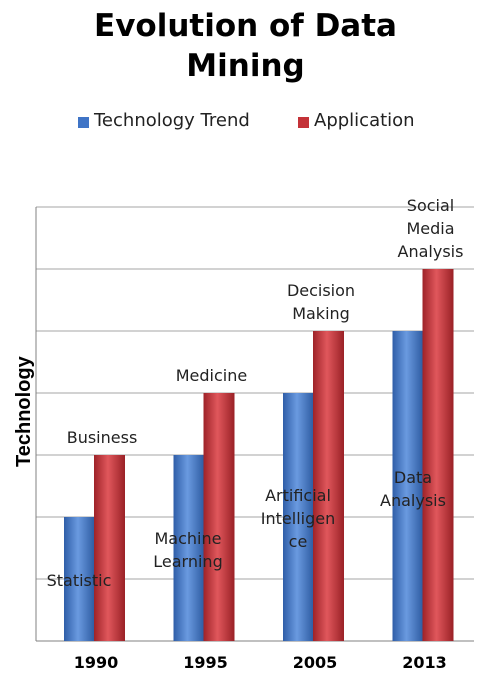  What do you see at coordinates (172, 120) in the screenshot?
I see `legend-label-technology-trend: Technology Trend` at bounding box center [172, 120].